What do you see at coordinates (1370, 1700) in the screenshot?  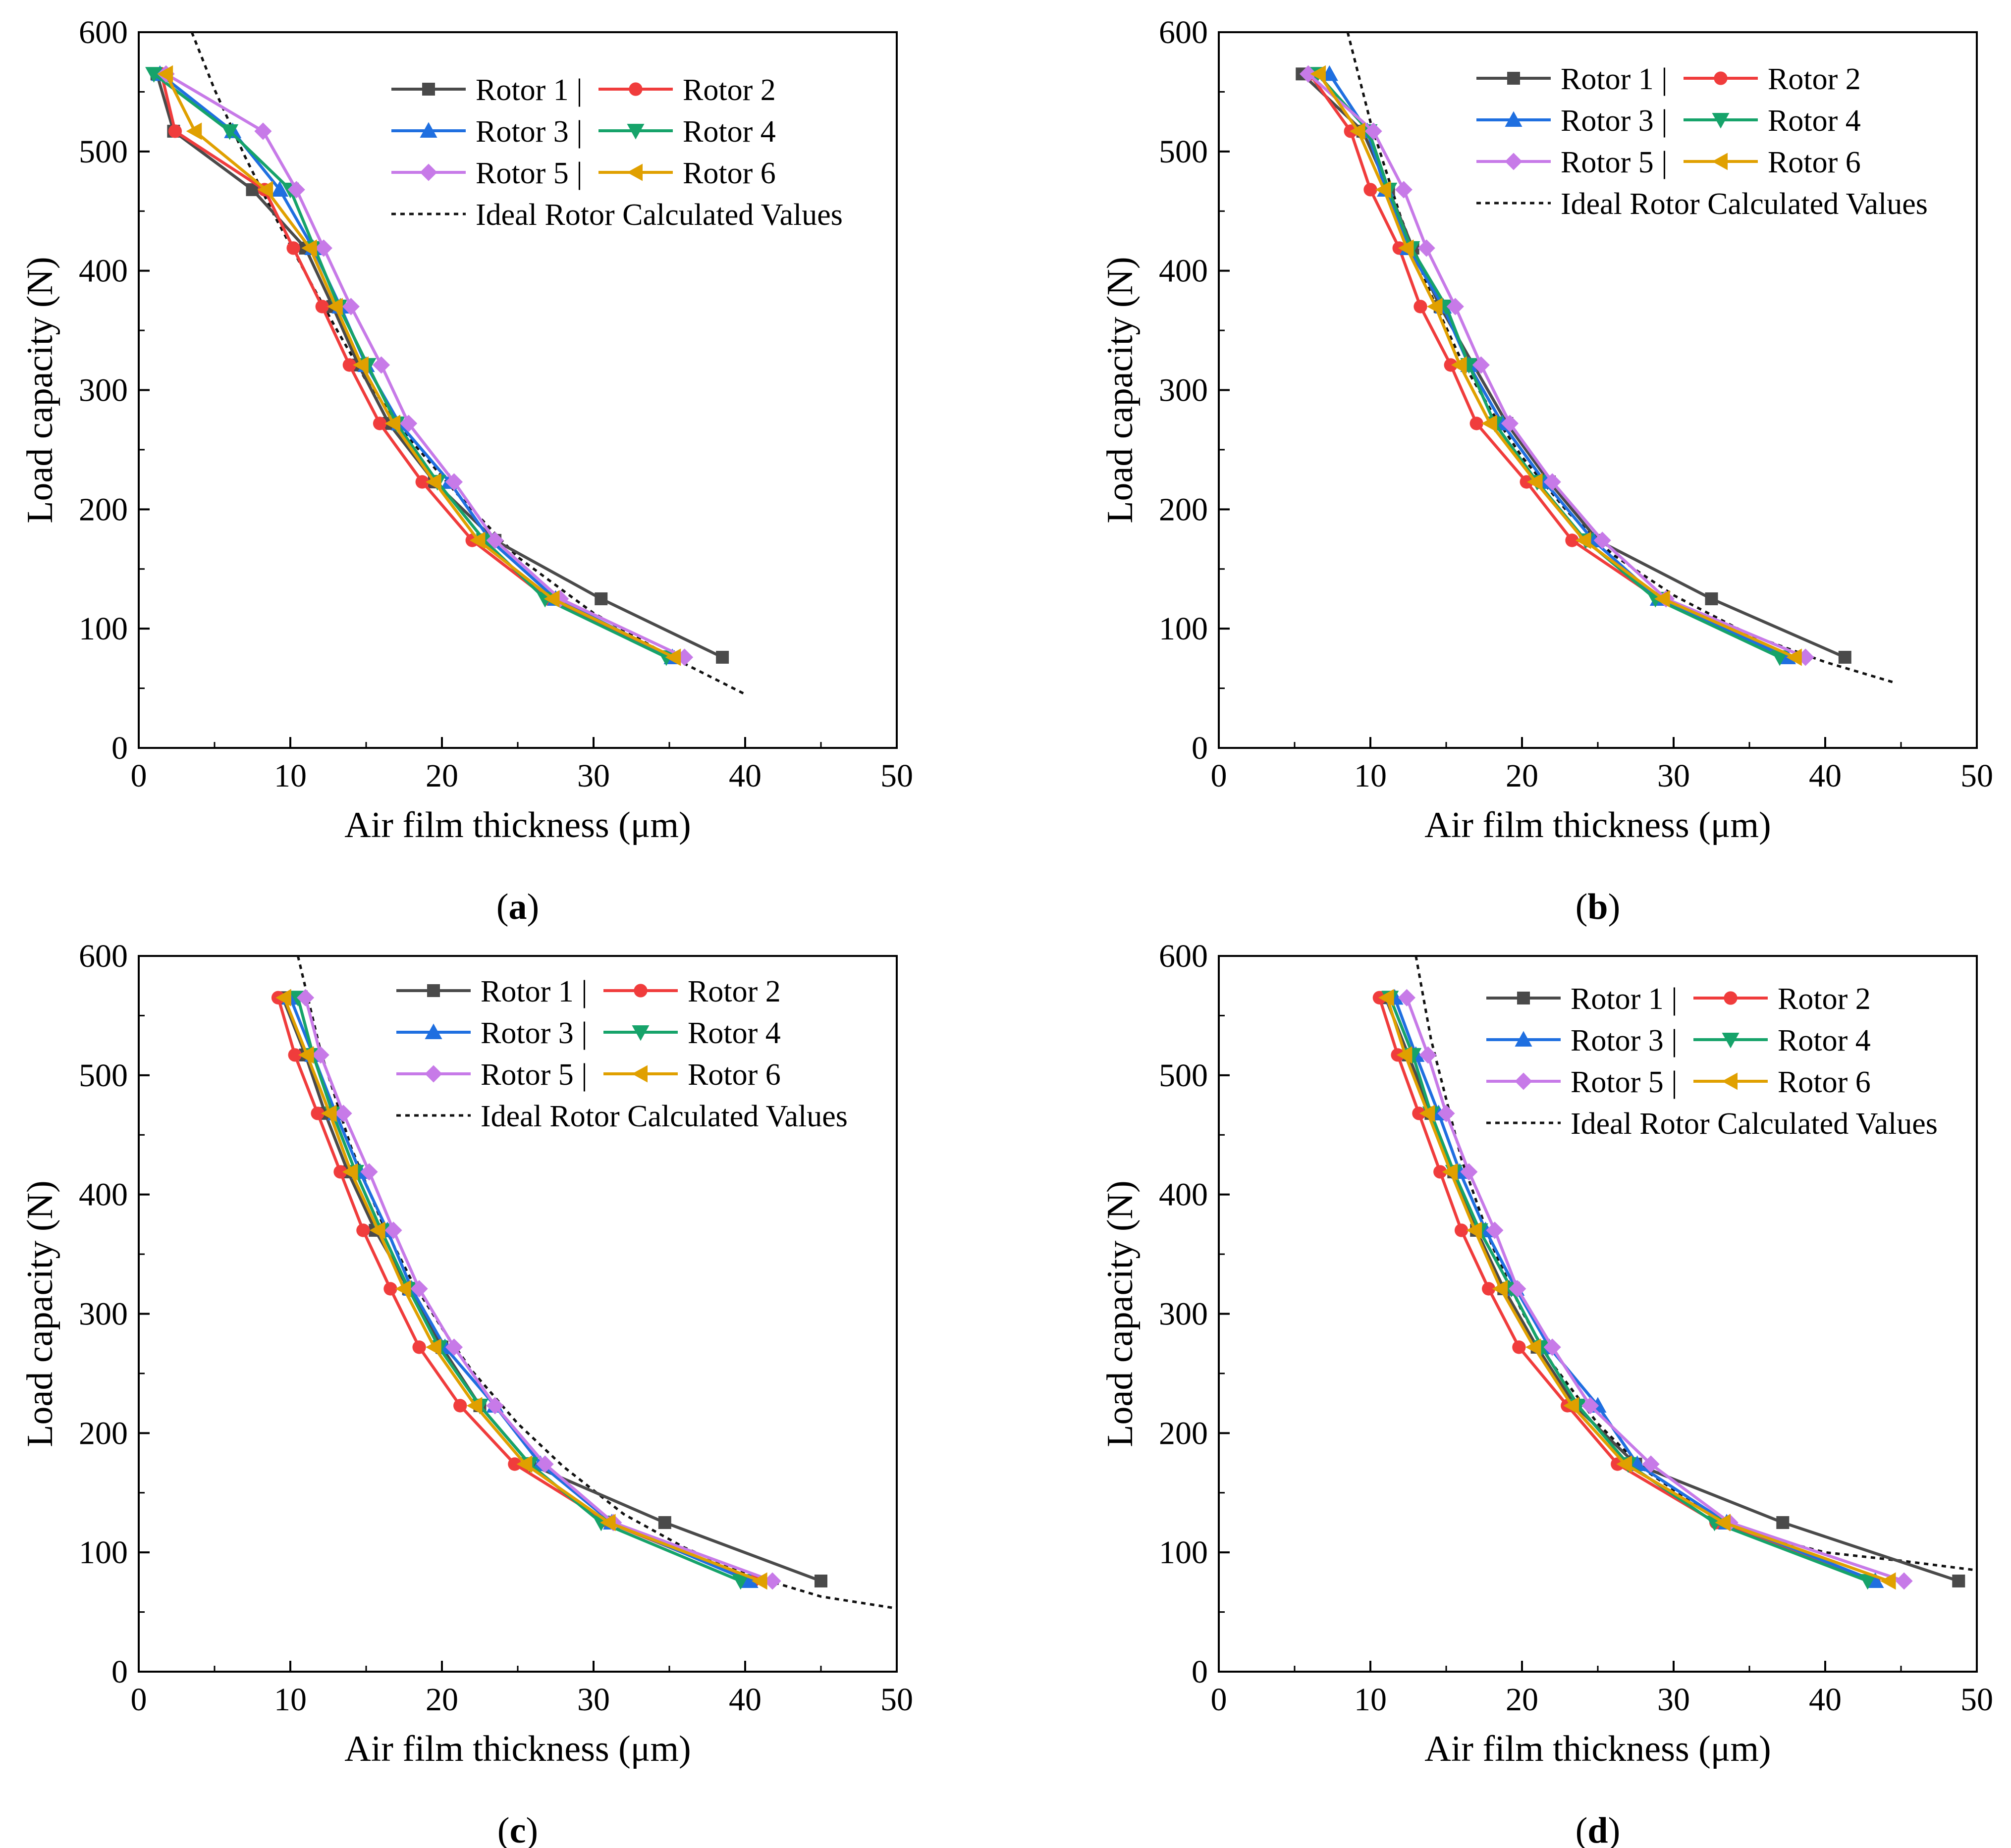 I see `x-tick-label: 10` at bounding box center [1370, 1700].